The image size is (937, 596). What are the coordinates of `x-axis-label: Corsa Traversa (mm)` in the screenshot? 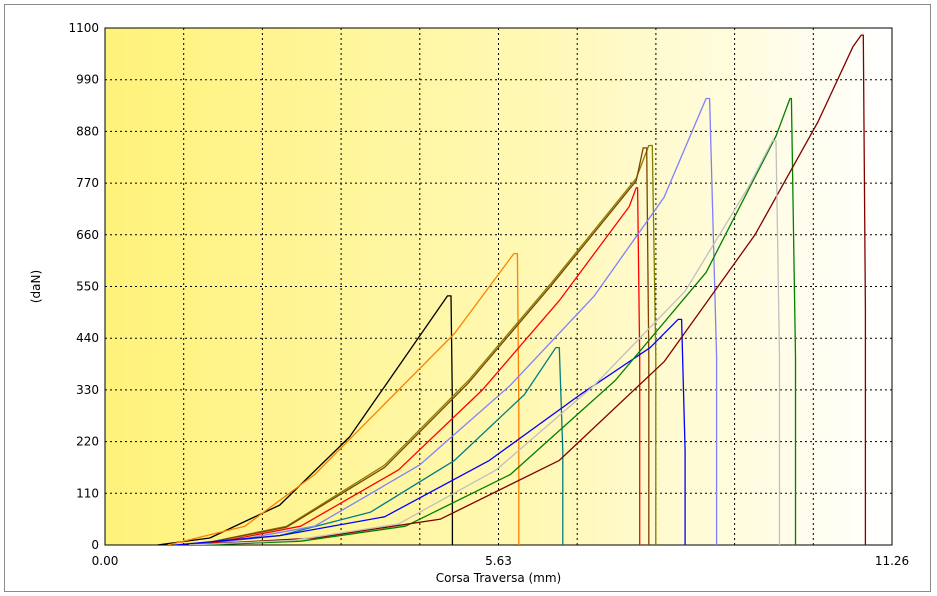 It's located at (499, 578).